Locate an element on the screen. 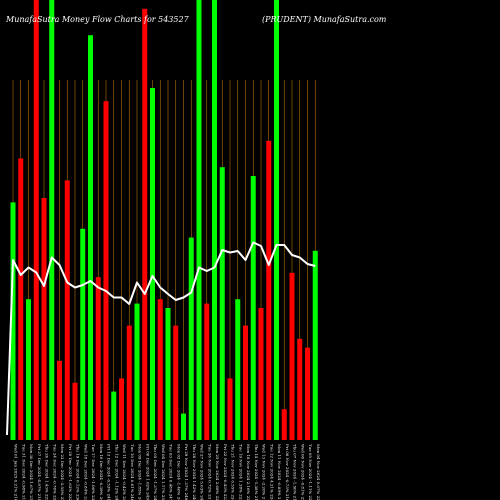 This screenshot has width=500, height=500. x-tick-label: Wed 11 Dec 2024 -0.42% 2453.25 is located at coordinates (124, 472).